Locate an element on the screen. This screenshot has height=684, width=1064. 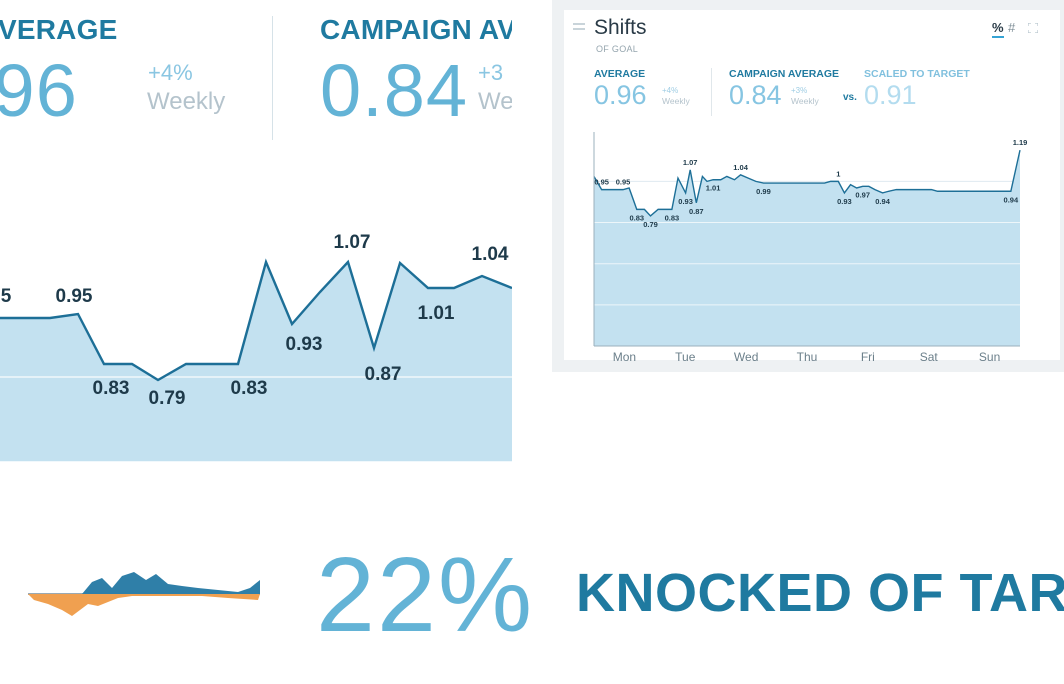
knocked-off-target-text: KNOCKED OF TARG is located at coordinates (820, 593).